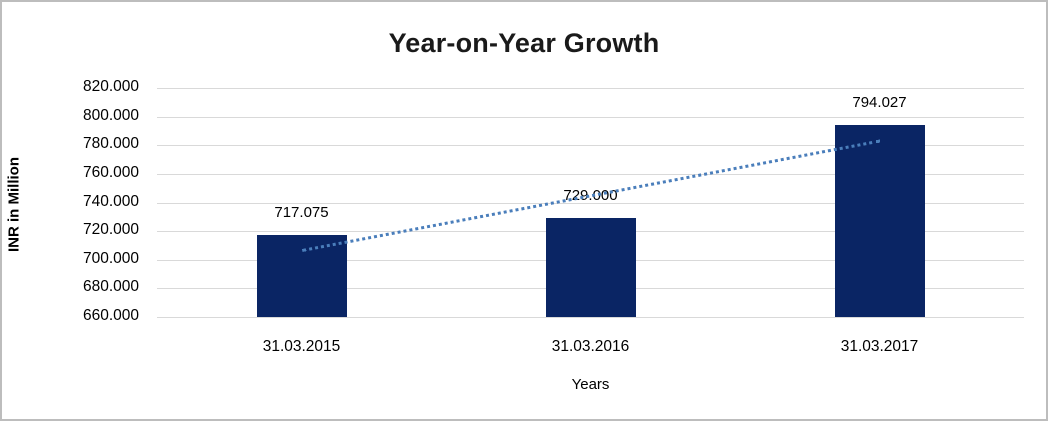  I want to click on y-axis-tick-label: 760.000, so click(110, 172).